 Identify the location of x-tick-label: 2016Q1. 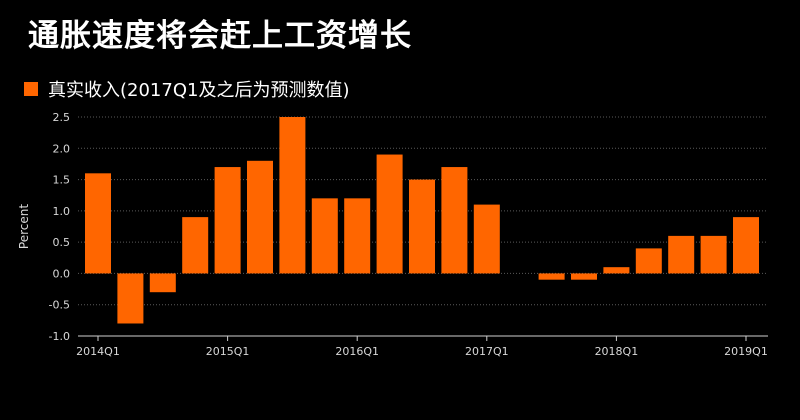
(357, 351).